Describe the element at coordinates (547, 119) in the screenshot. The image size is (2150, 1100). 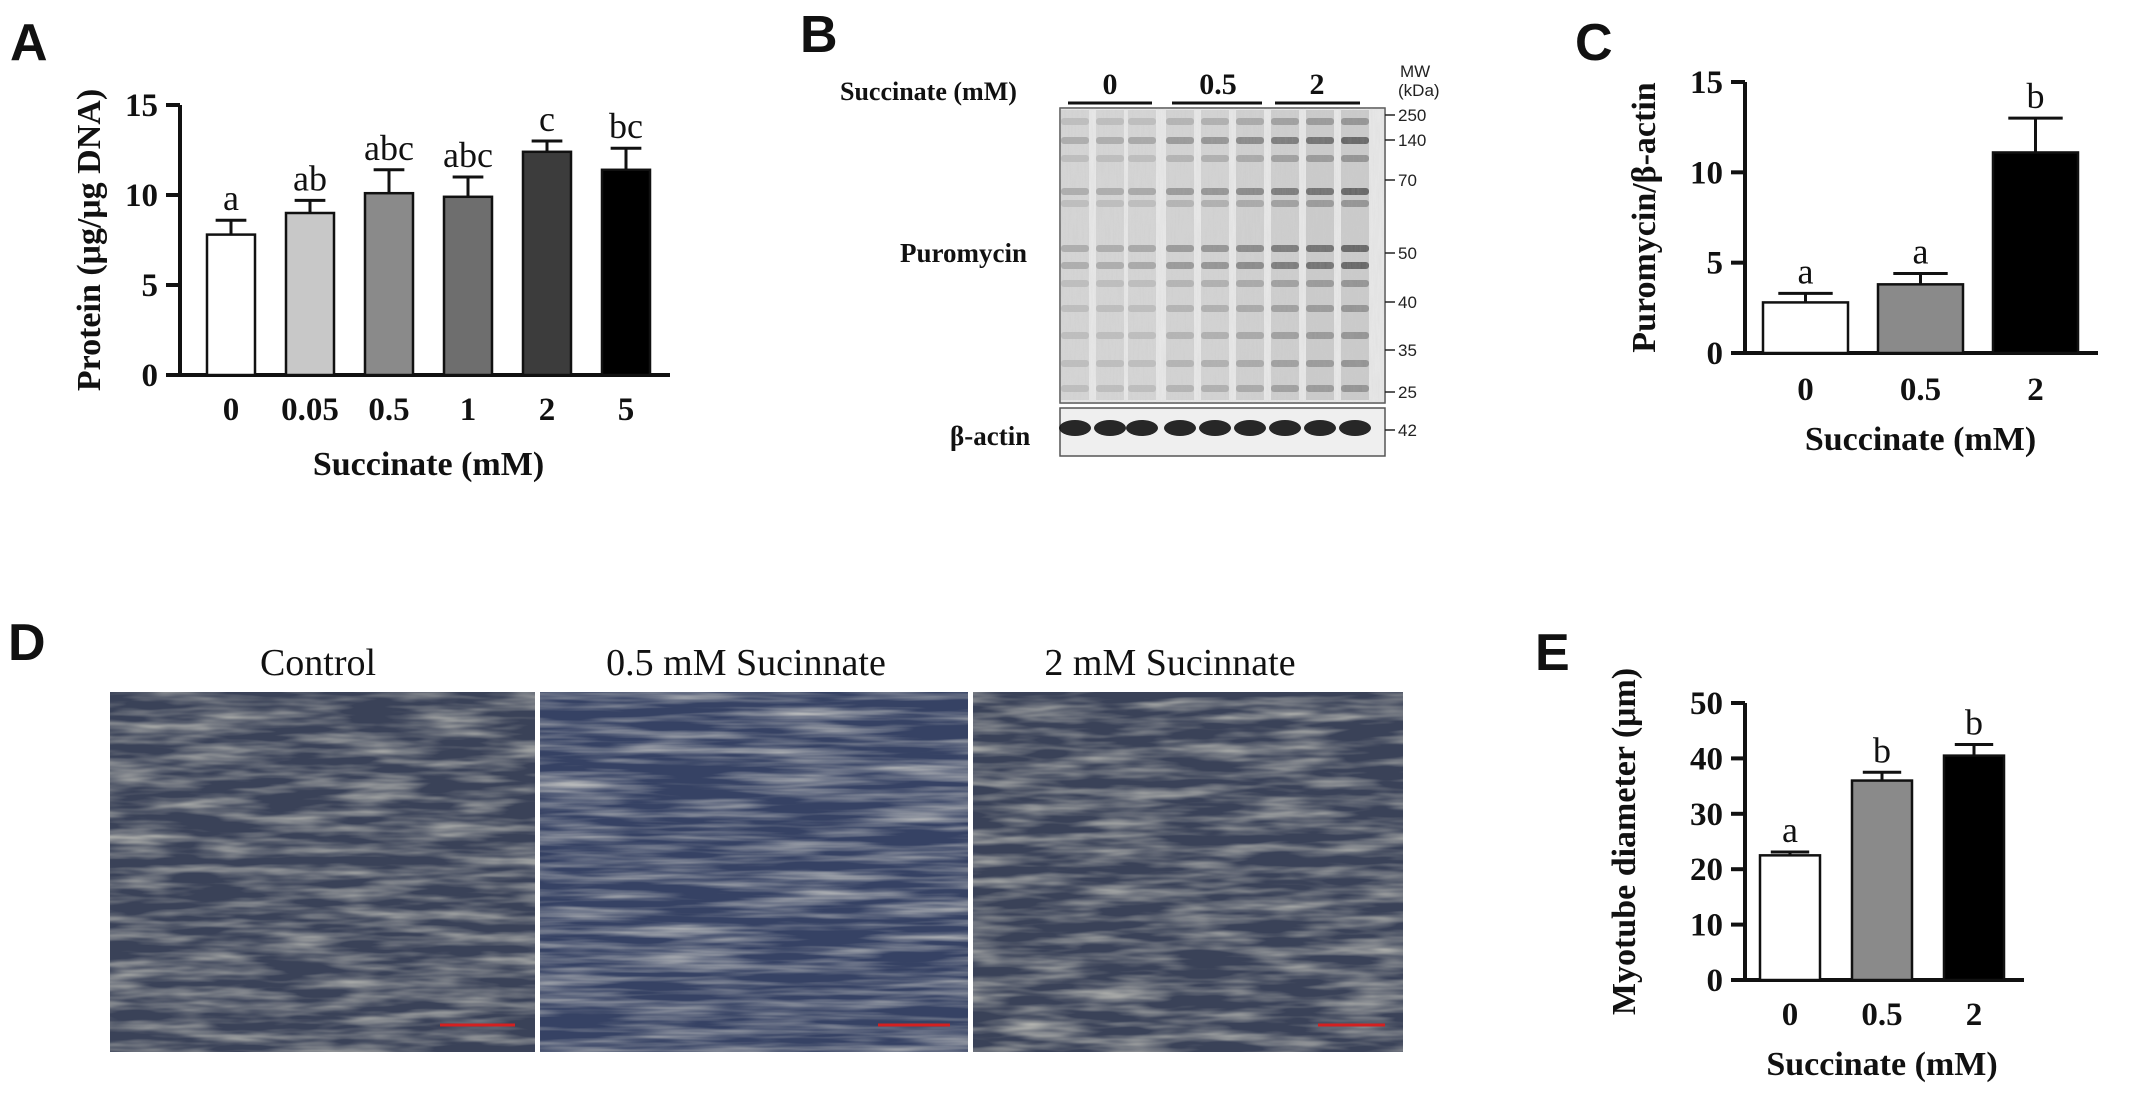
I see `significance-letter: c` at that location.